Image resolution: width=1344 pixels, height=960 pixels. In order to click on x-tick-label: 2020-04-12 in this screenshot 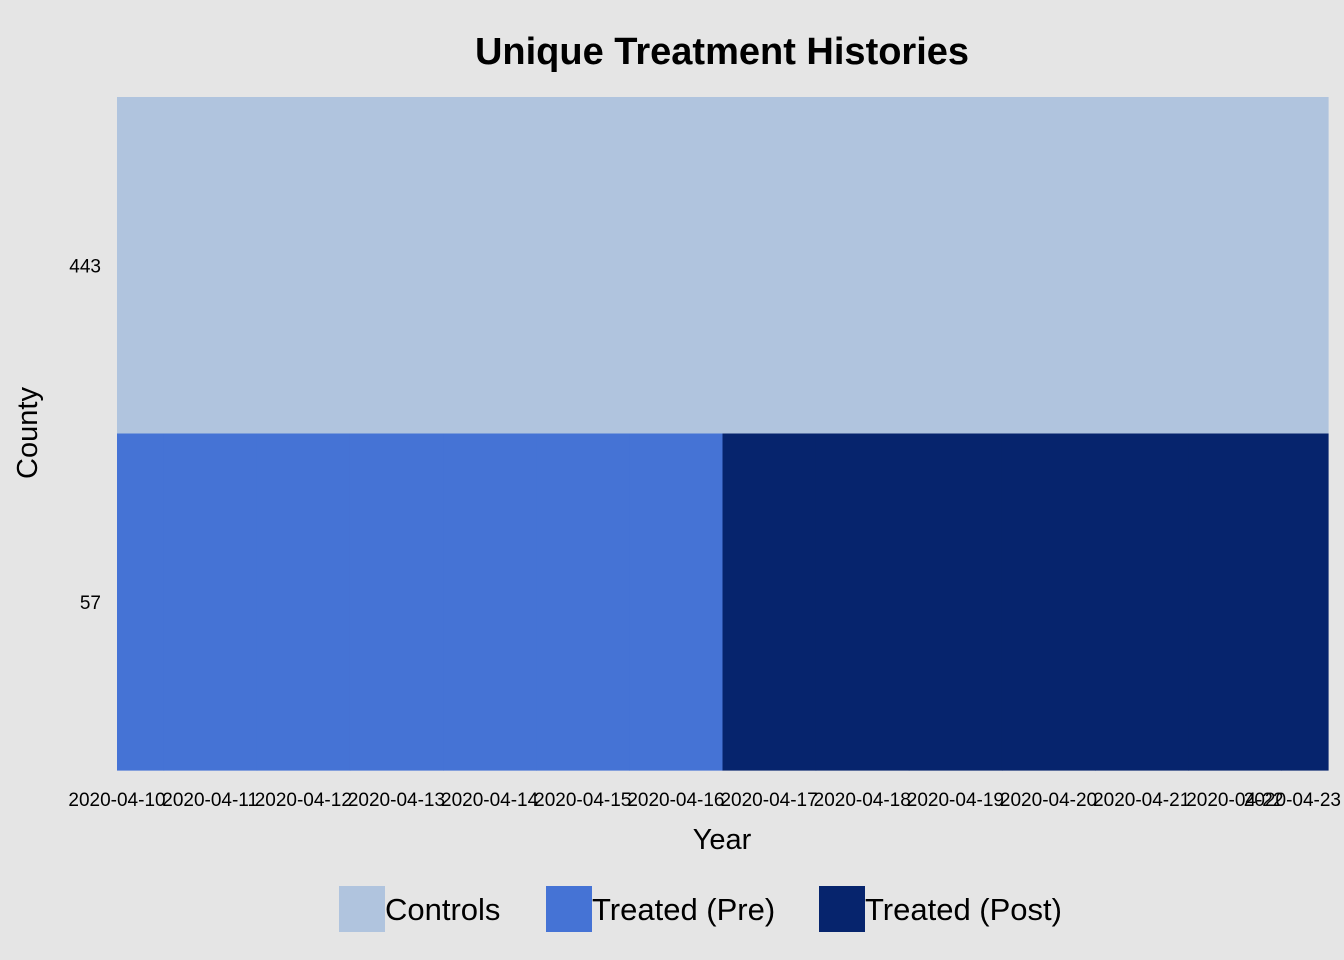, I will do `click(303, 800)`.